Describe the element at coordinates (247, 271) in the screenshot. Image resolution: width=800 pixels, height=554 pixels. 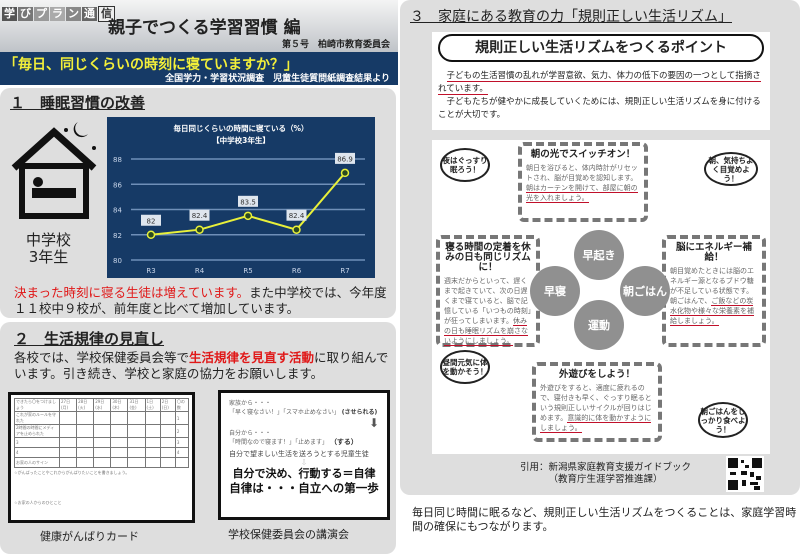
I see `x-tick-label: R5` at that location.